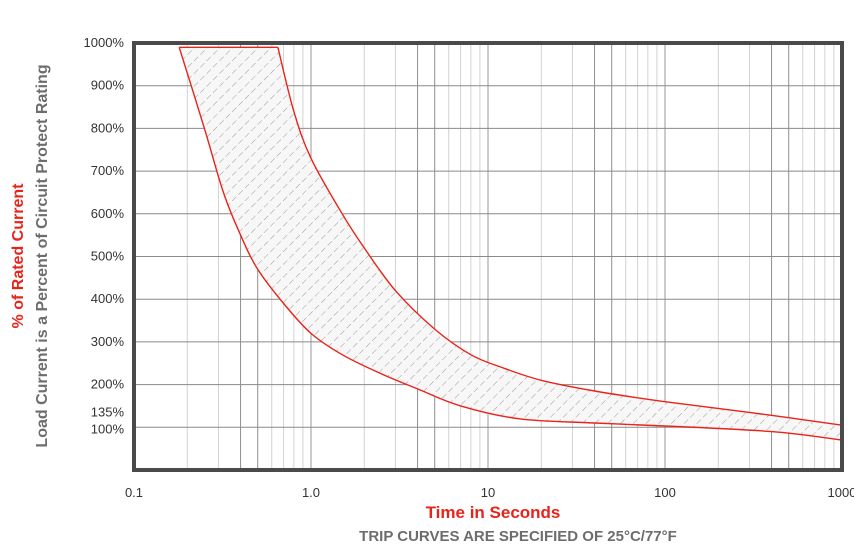 The height and width of the screenshot is (552, 854). What do you see at coordinates (518, 536) in the screenshot?
I see `temperature-note: TRIP CURVES ARE SPECIFIED OF 25°C/77°F` at bounding box center [518, 536].